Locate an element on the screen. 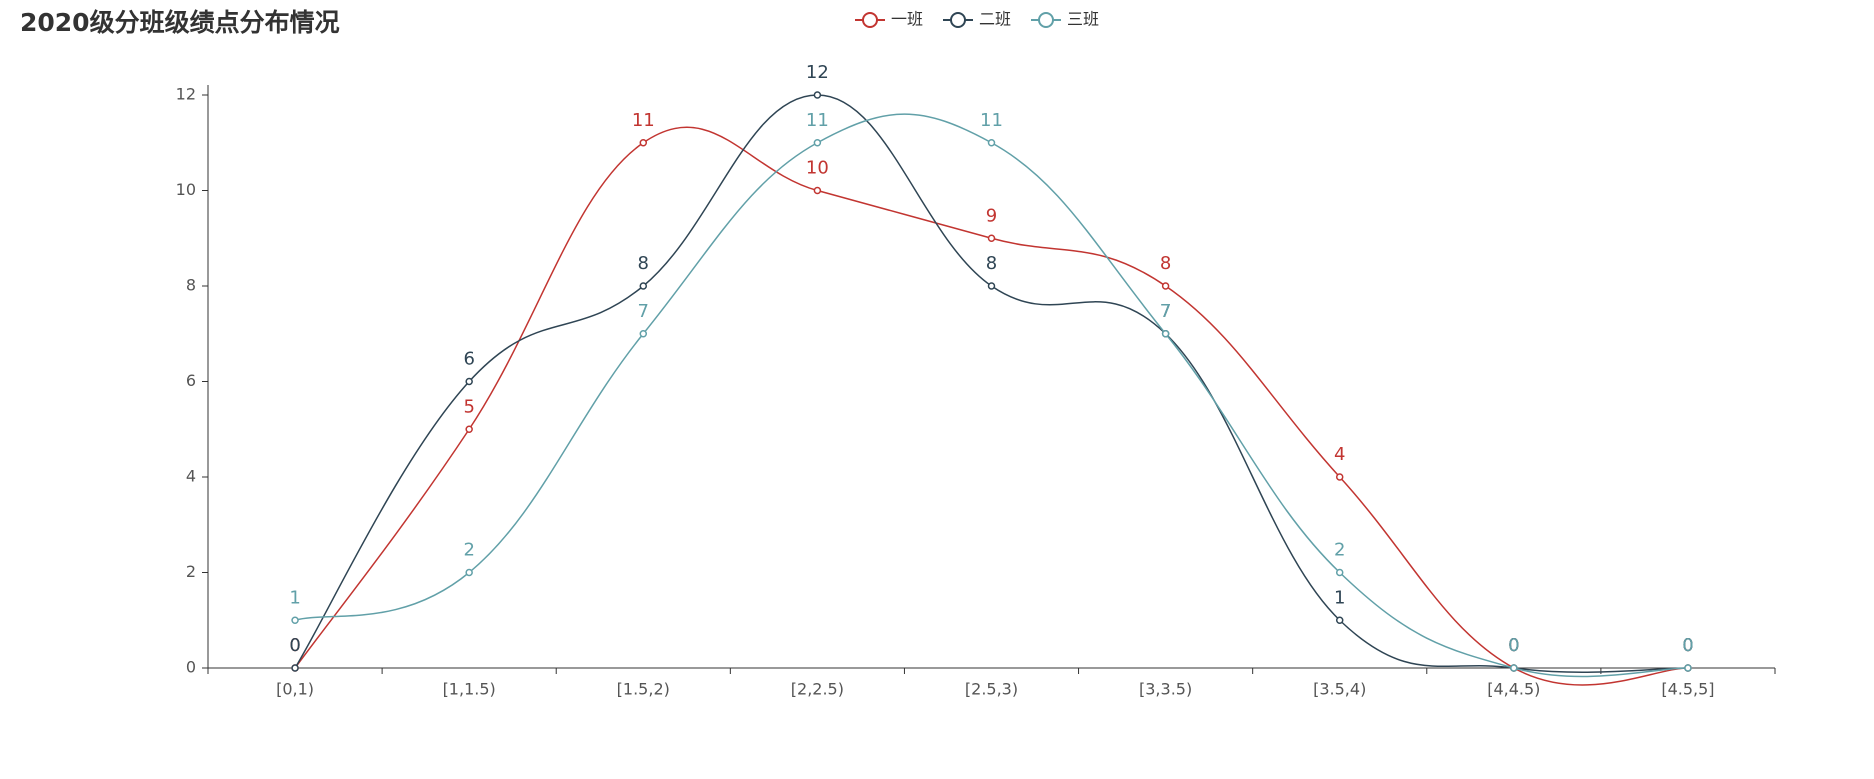  value-label: 12 is located at coordinates (817, 72).